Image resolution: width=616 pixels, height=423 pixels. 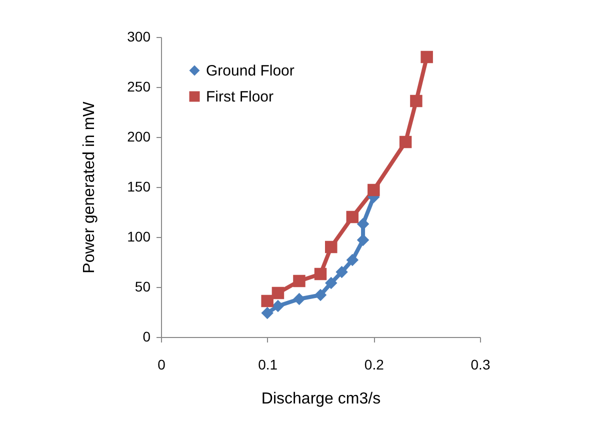 What do you see at coordinates (162, 364) in the screenshot?
I see `x-tick-label: 0` at bounding box center [162, 364].